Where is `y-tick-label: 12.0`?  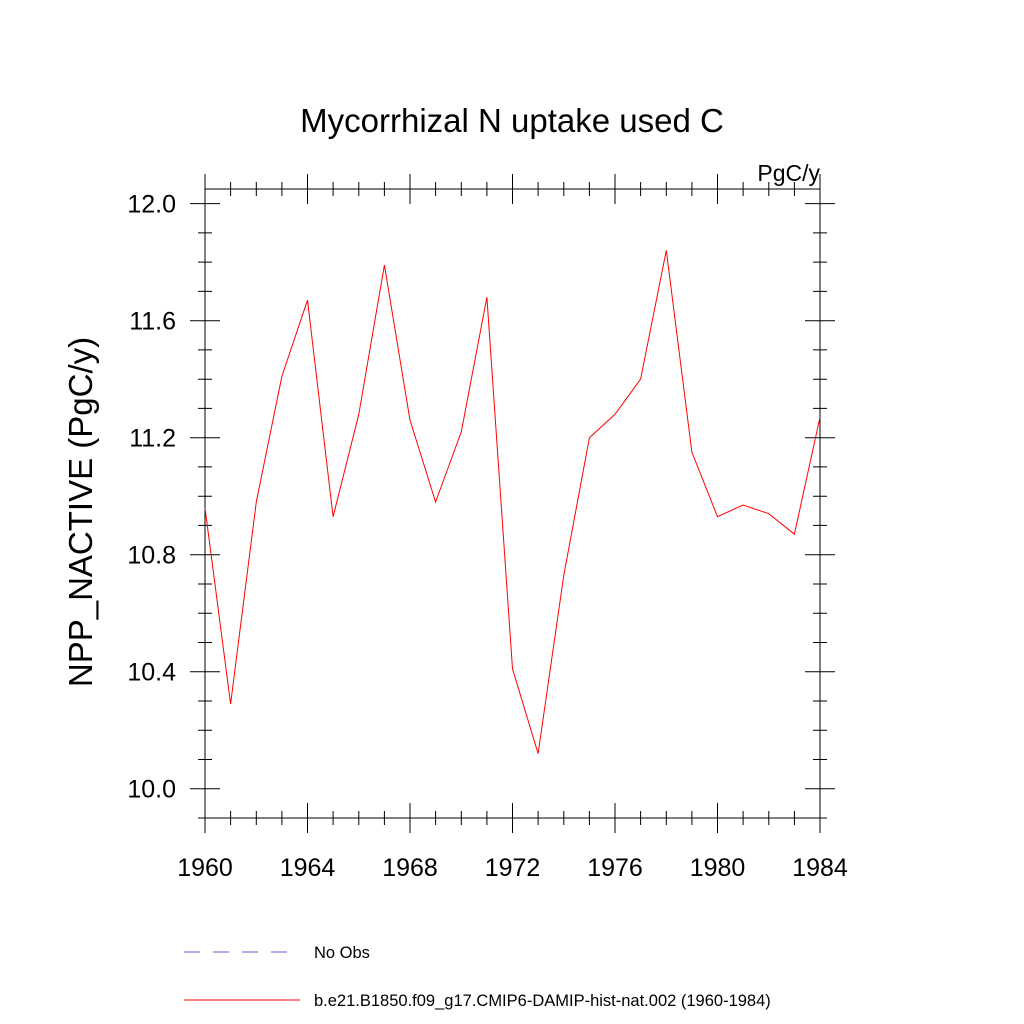 y-tick-label: 12.0 is located at coordinates (151, 205).